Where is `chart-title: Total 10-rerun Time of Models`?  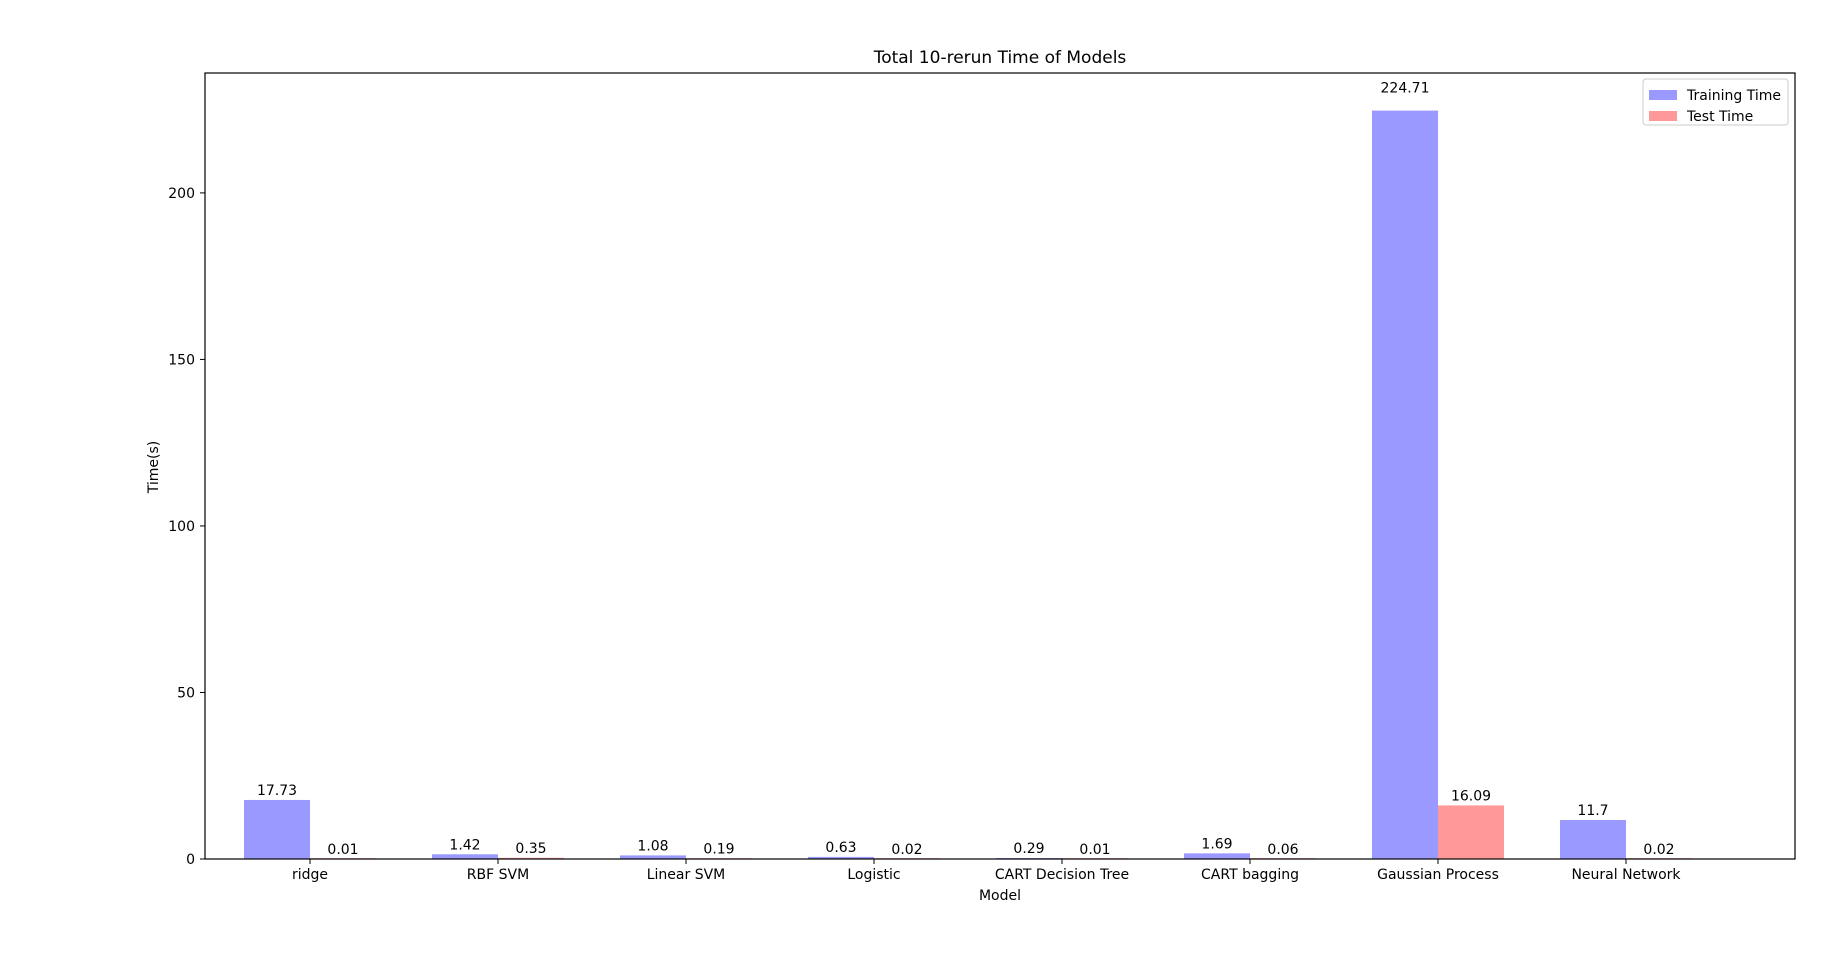 chart-title: Total 10-rerun Time of Models is located at coordinates (1000, 58).